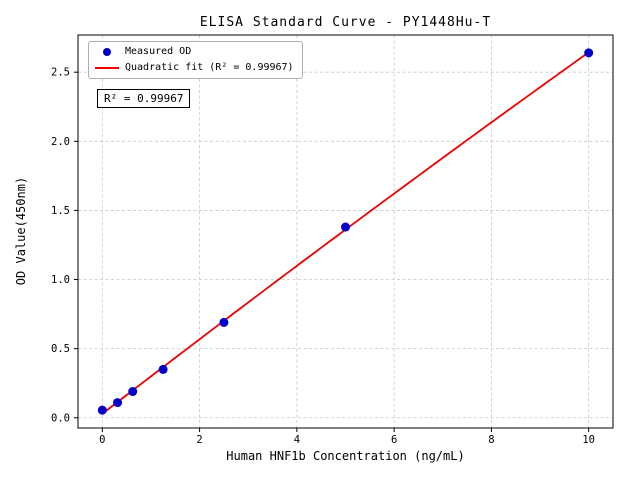  Describe the element at coordinates (345, 22) in the screenshot. I see `chart-title: ELISA Standard Curve - PY1448Hu-T` at that location.